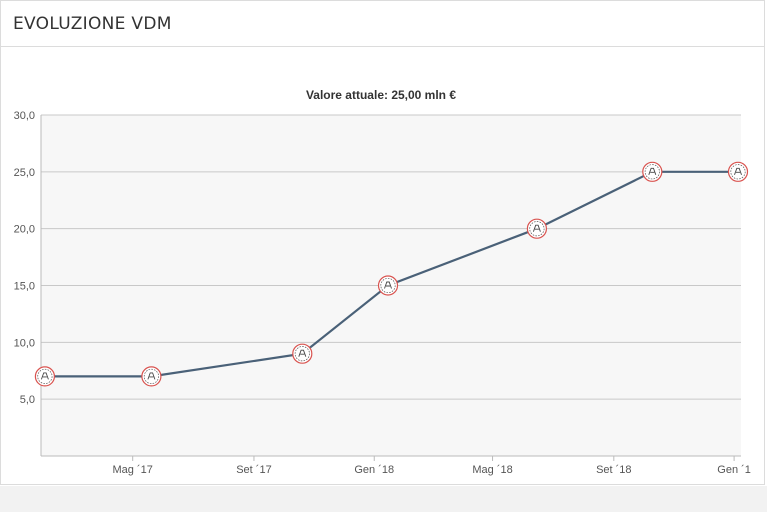 Image resolution: width=767 pixels, height=512 pixels. Describe the element at coordinates (24, 343) in the screenshot. I see `y-tick-label: 10,0` at that location.